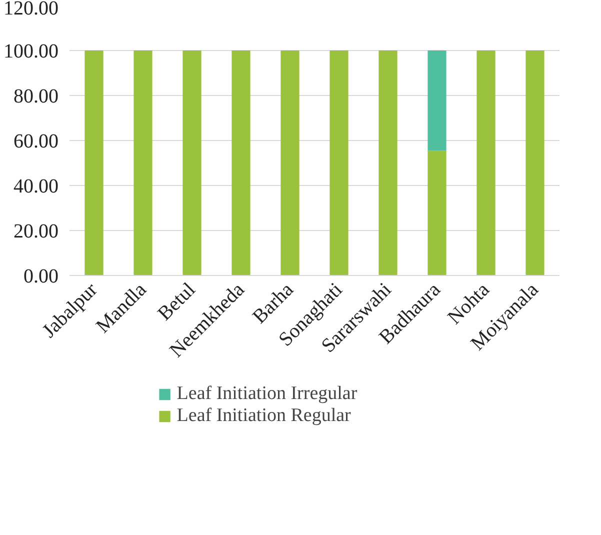 The width and height of the screenshot is (601, 535). What do you see at coordinates (31, 10) in the screenshot?
I see `y-tick-label: 120.00` at bounding box center [31, 10].